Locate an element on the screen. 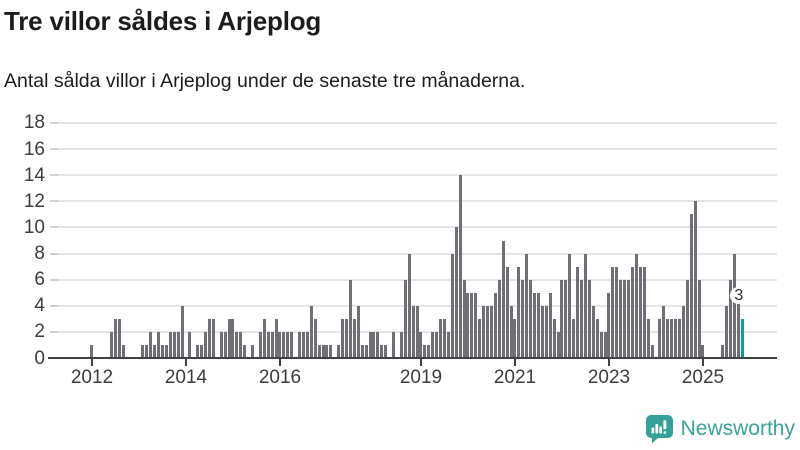 Image resolution: width=800 pixels, height=450 pixels. x-axis-tick-label: 2016 is located at coordinates (280, 377).